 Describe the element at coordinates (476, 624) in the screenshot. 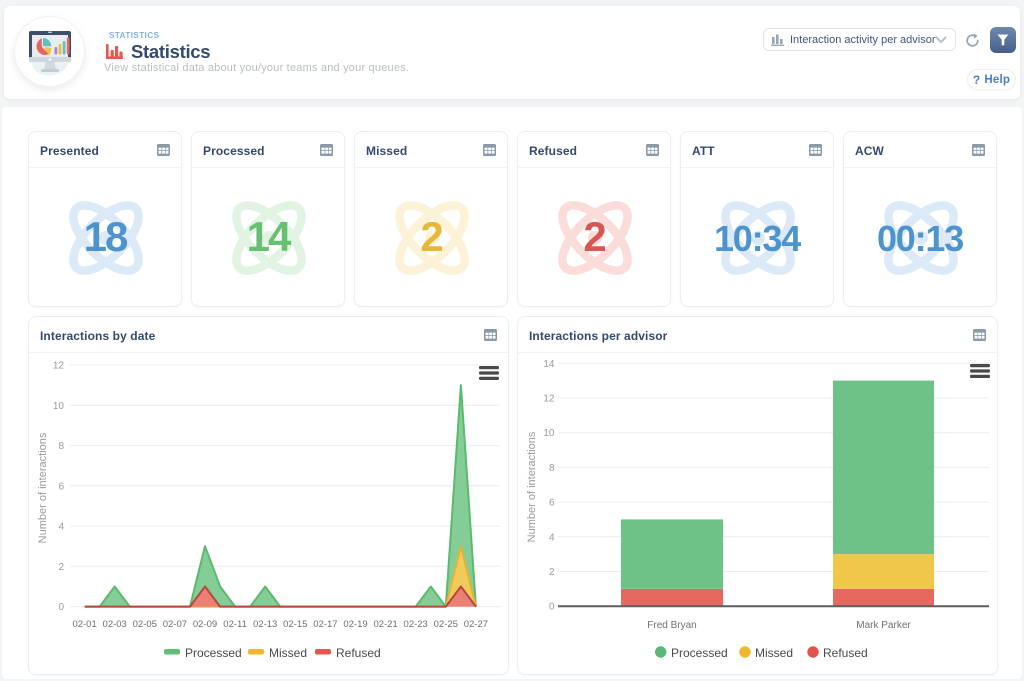

I see `svg-text: 02-27` at that location.